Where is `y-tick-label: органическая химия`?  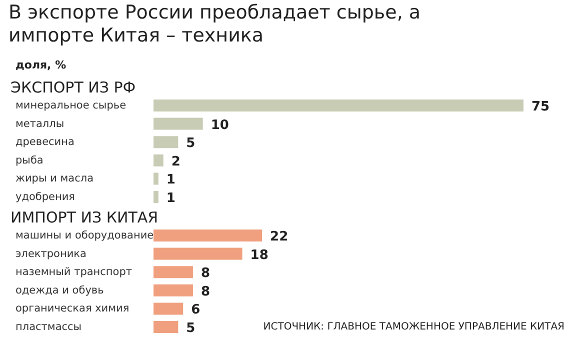 y-tick-label: органическая химия is located at coordinates (73, 308).